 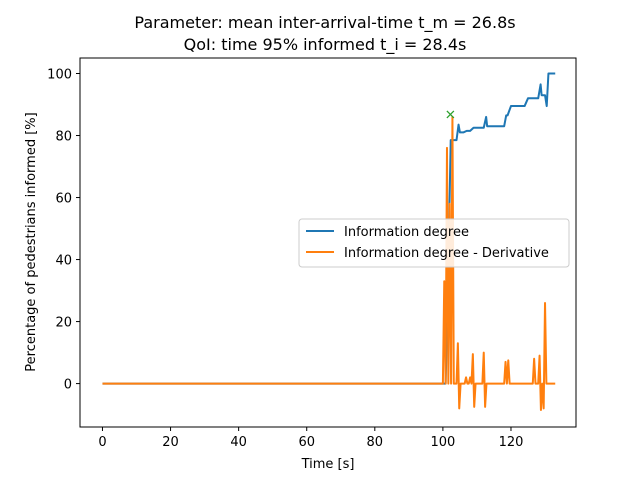 What do you see at coordinates (102, 442) in the screenshot?
I see `x-tick-label: 0` at bounding box center [102, 442].